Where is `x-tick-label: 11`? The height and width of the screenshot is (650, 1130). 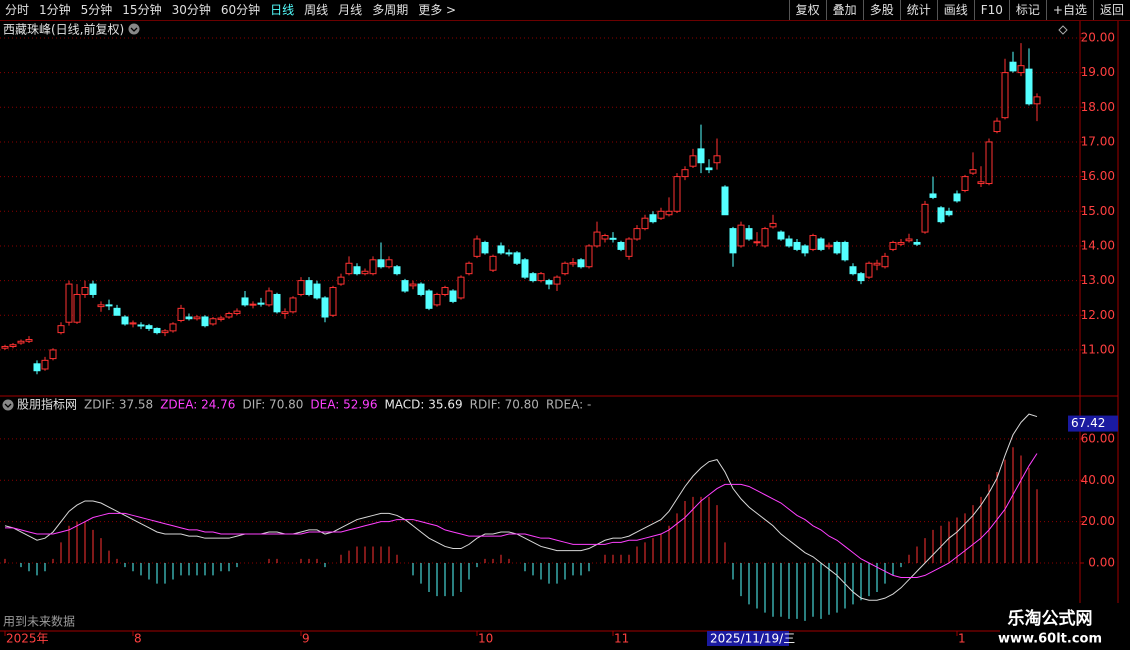
x-tick-label: 11 is located at coordinates (621, 639).